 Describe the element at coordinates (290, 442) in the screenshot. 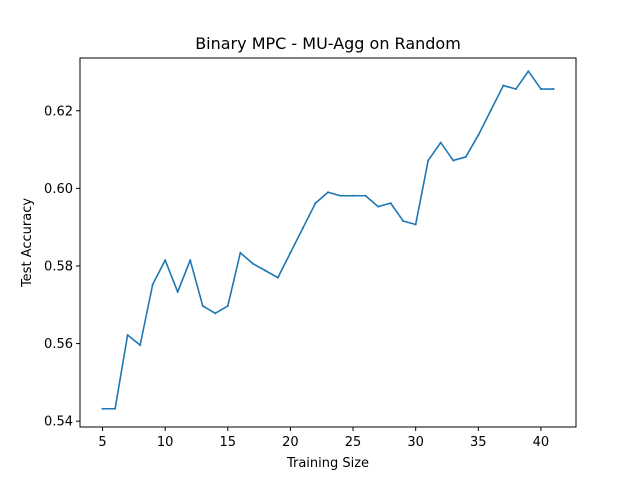

I see `x-tick-label: 20` at that location.